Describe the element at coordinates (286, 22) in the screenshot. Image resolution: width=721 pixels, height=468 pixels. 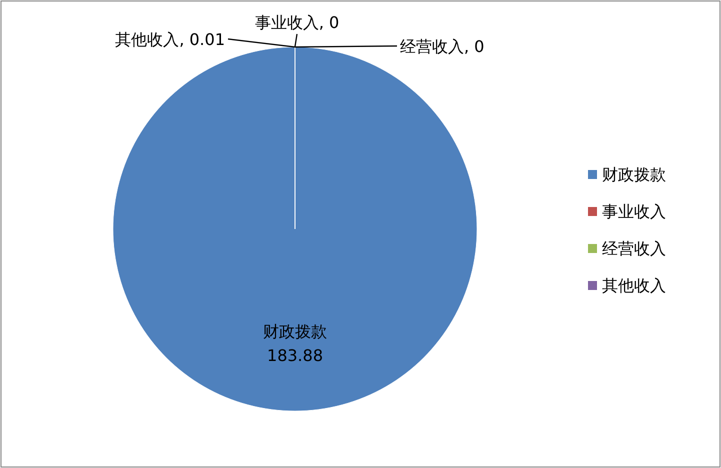
I see `category-label: 事业收入` at that location.